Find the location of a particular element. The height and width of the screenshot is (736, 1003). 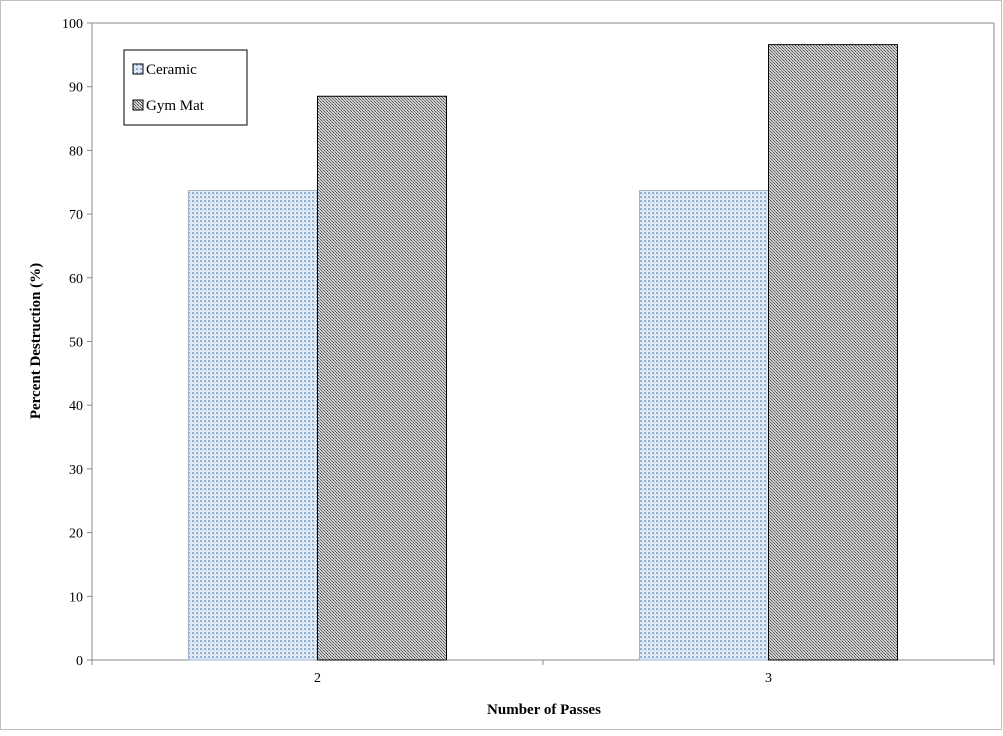

legend-swatch-gym-mat is located at coordinates (138, 105).